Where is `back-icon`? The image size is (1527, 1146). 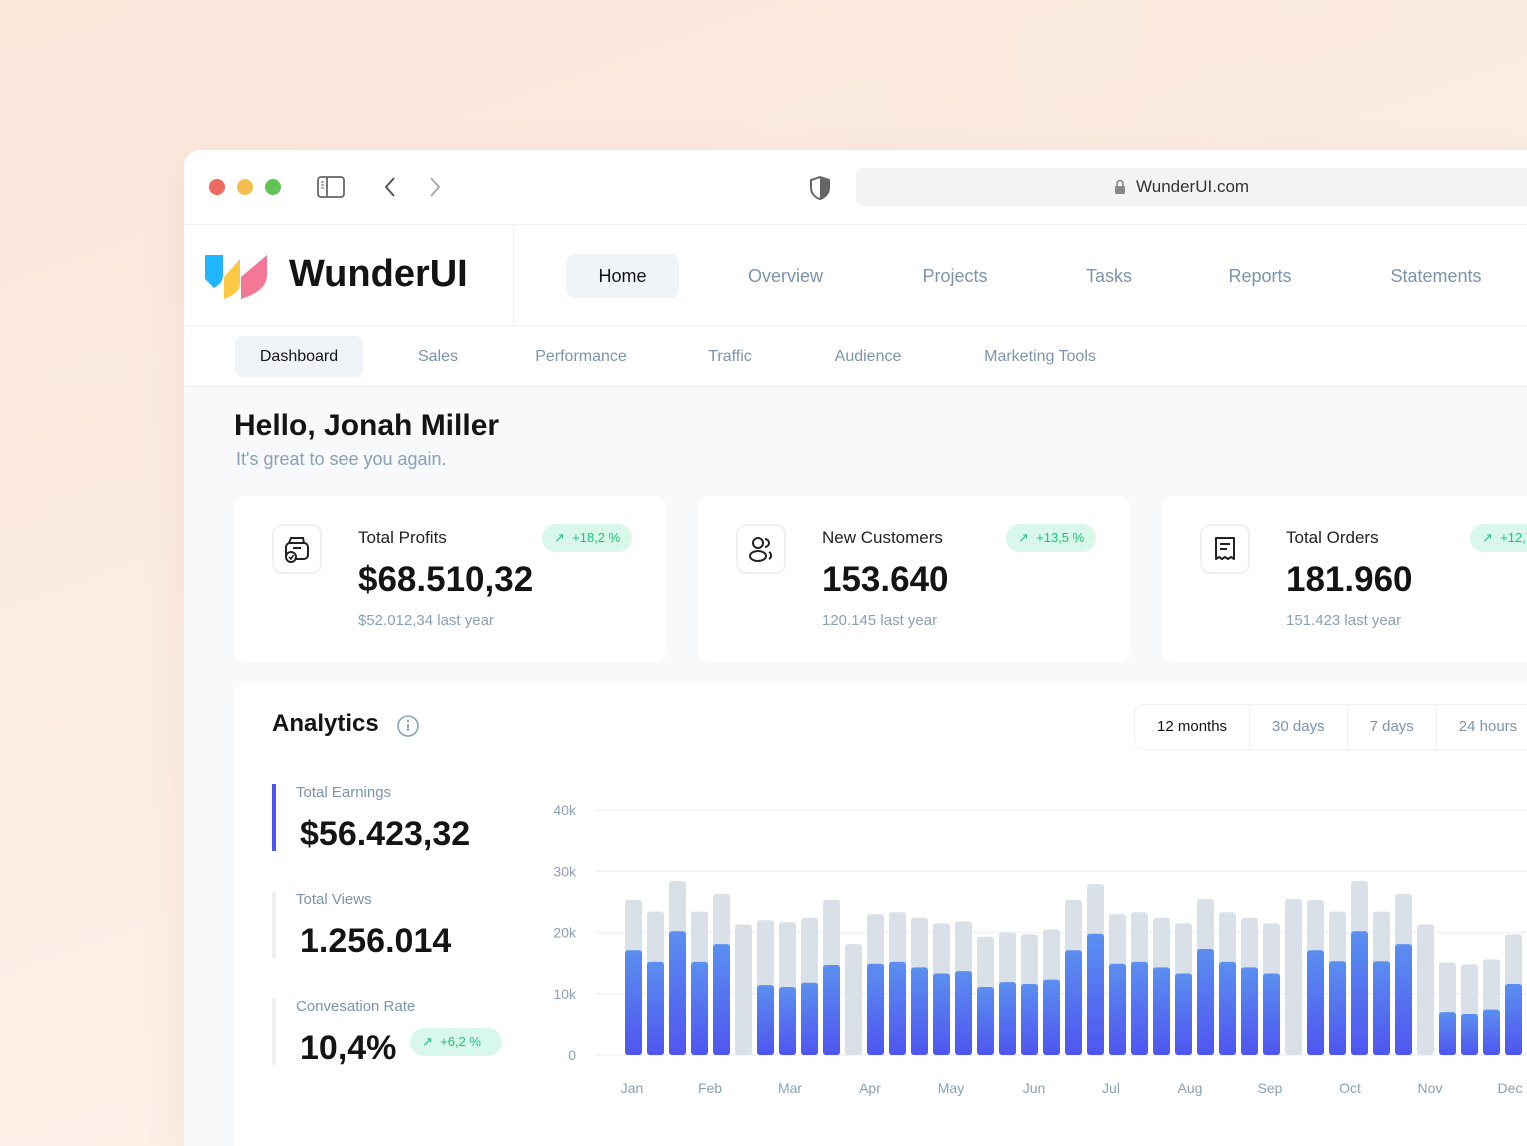
back-icon is located at coordinates (390, 187).